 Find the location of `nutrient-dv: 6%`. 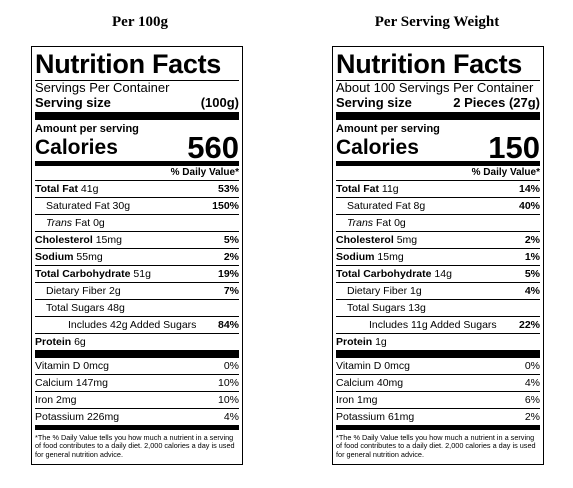

nutrient-dv: 6% is located at coordinates (532, 400).